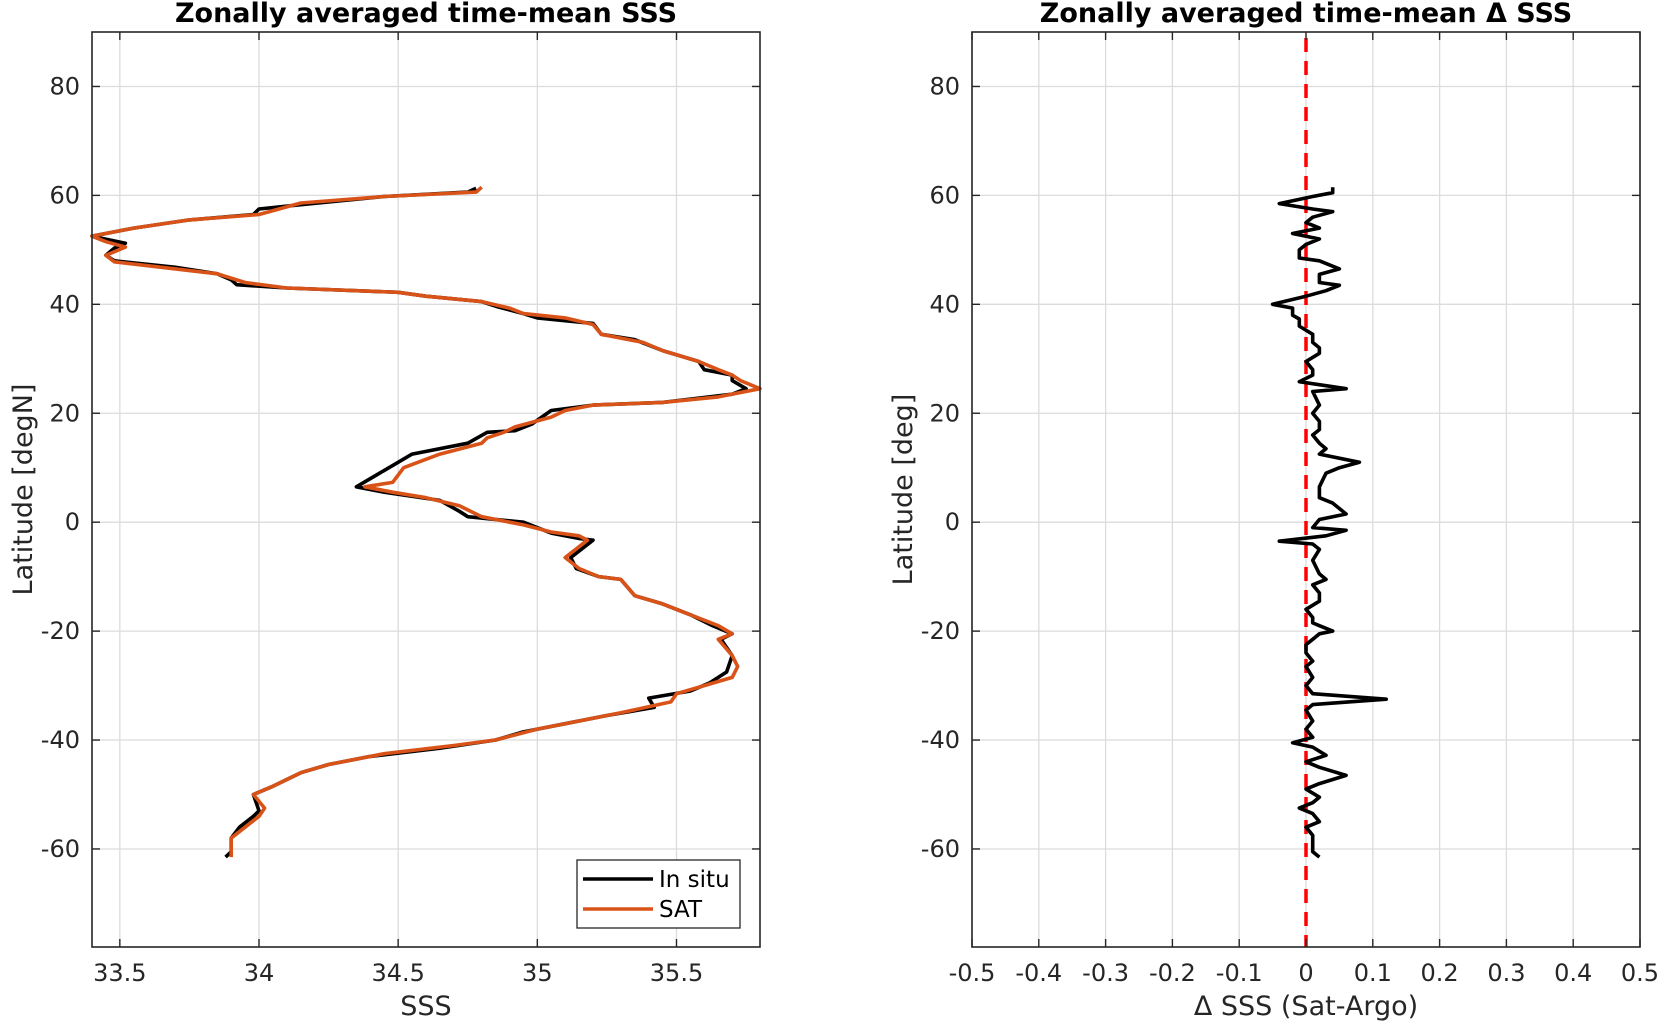  What do you see at coordinates (1305, 973) in the screenshot?
I see `x-tick-label: 0` at bounding box center [1305, 973].